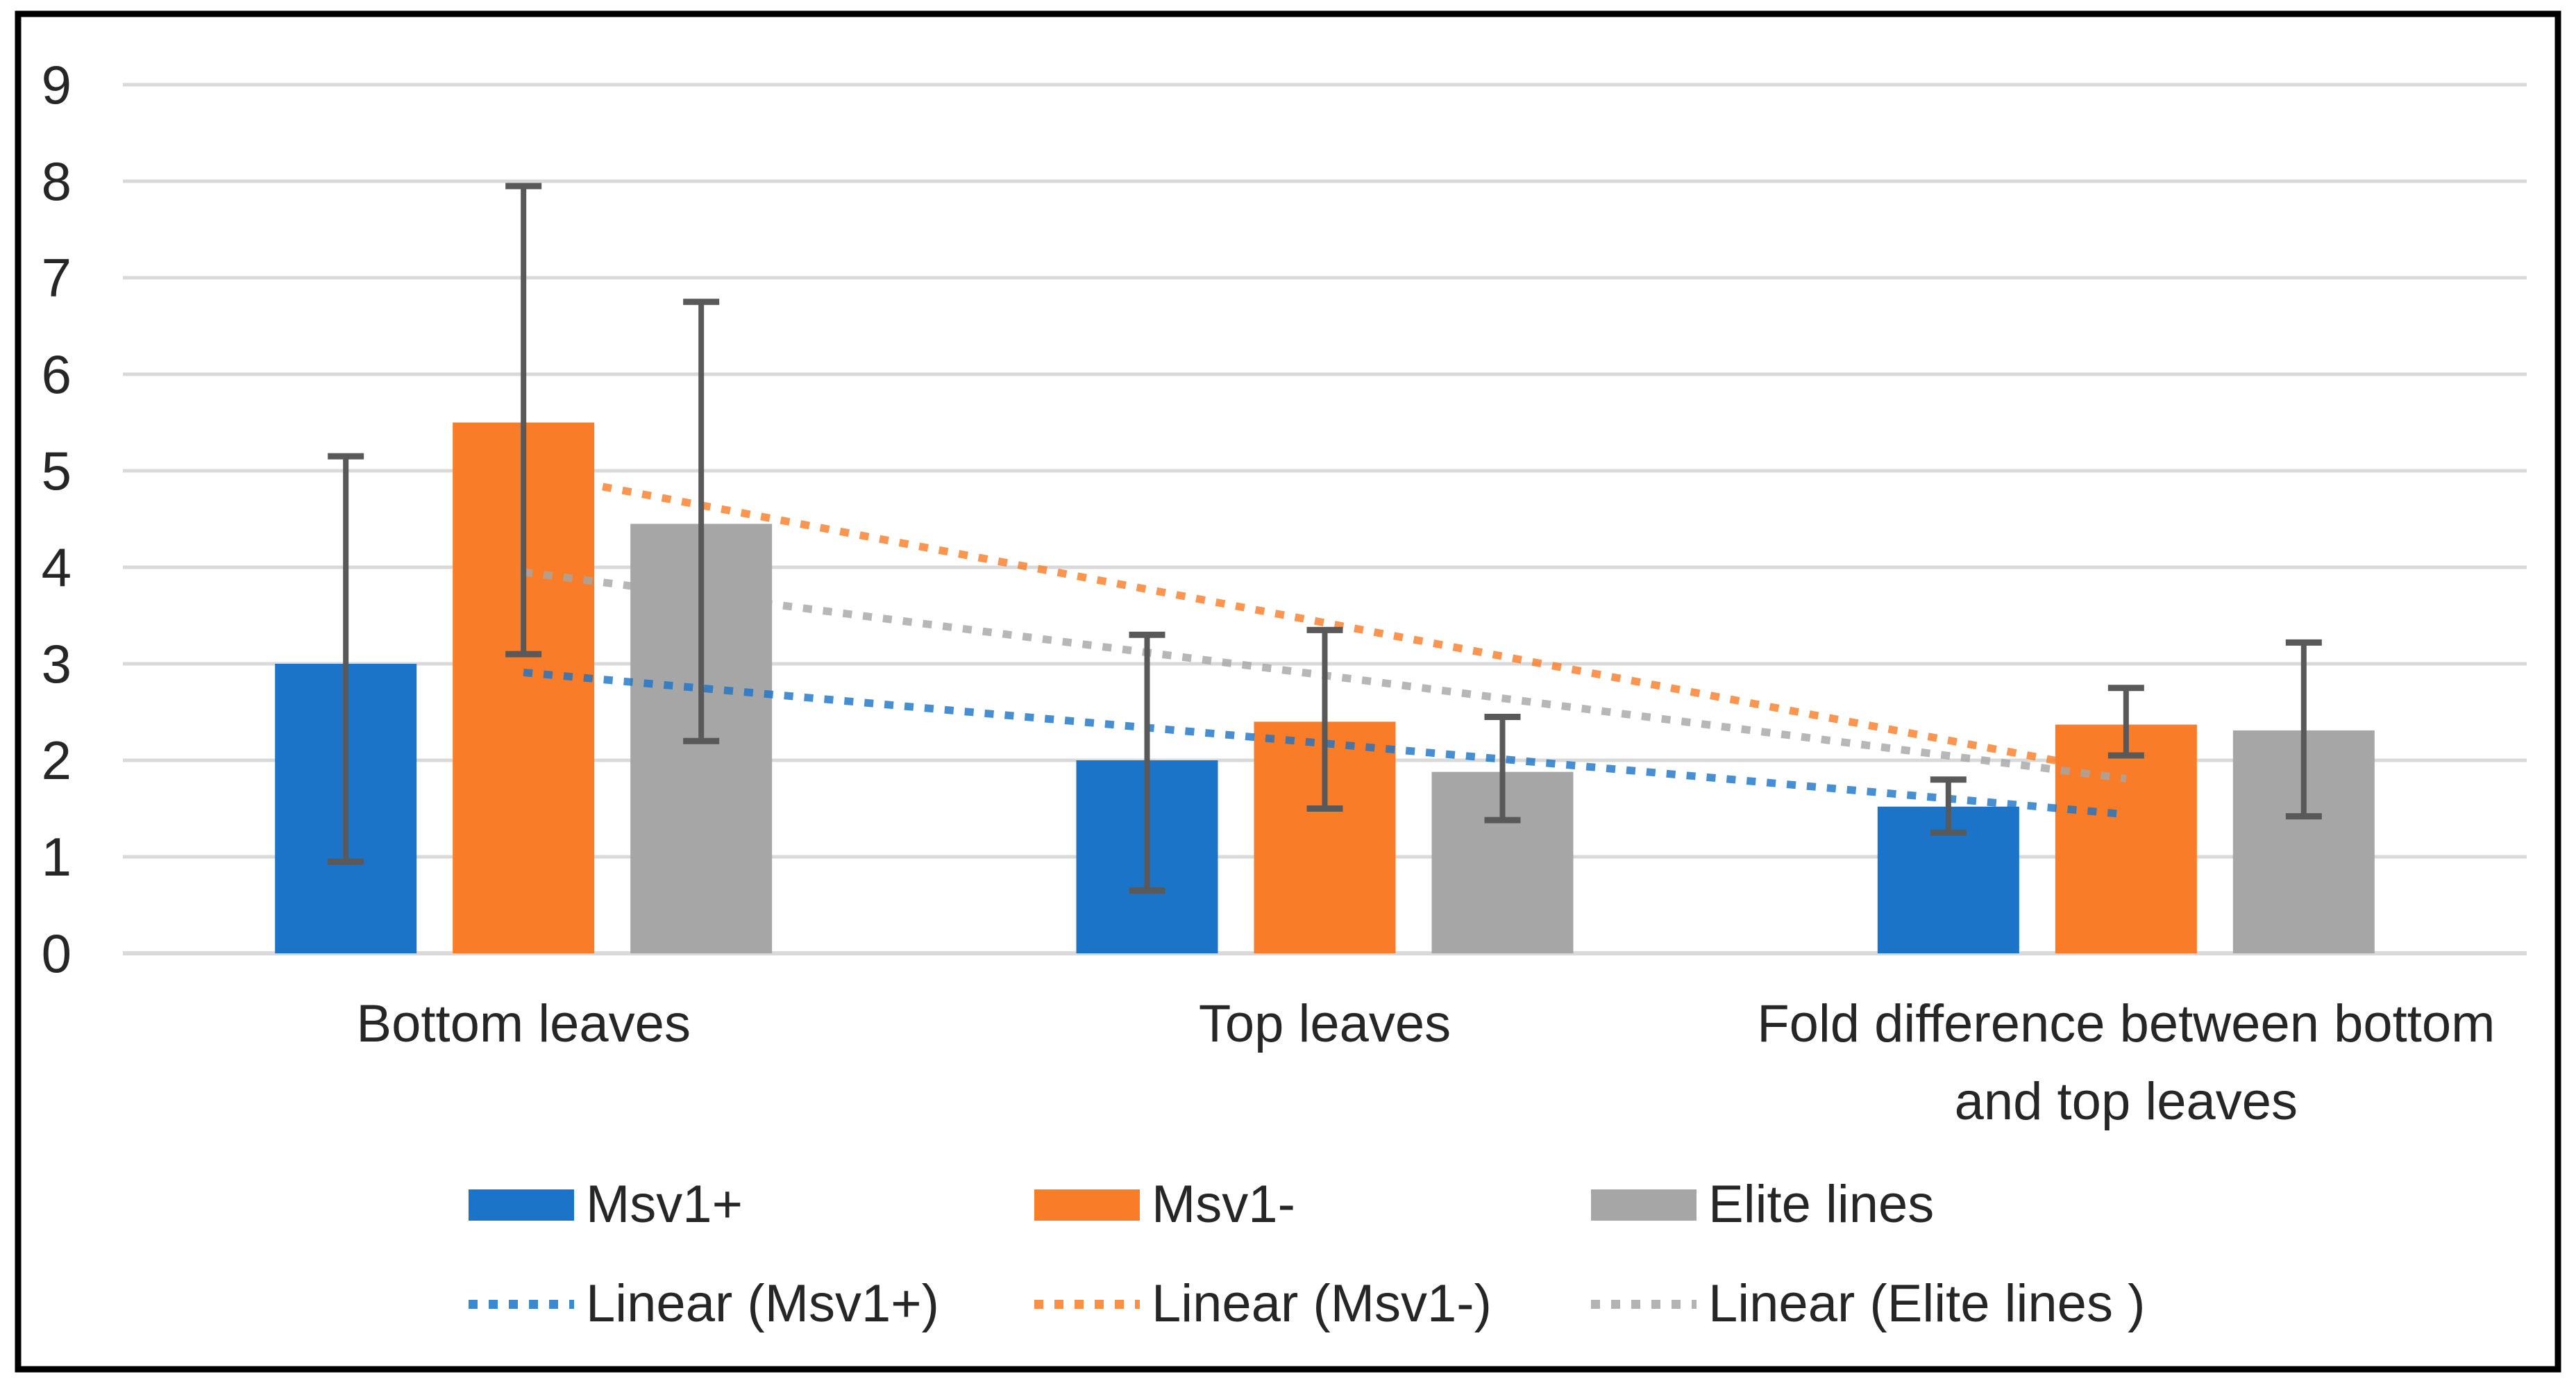  What do you see at coordinates (1644, 1205) in the screenshot?
I see `legend-swatch-elite-lines` at bounding box center [1644, 1205].